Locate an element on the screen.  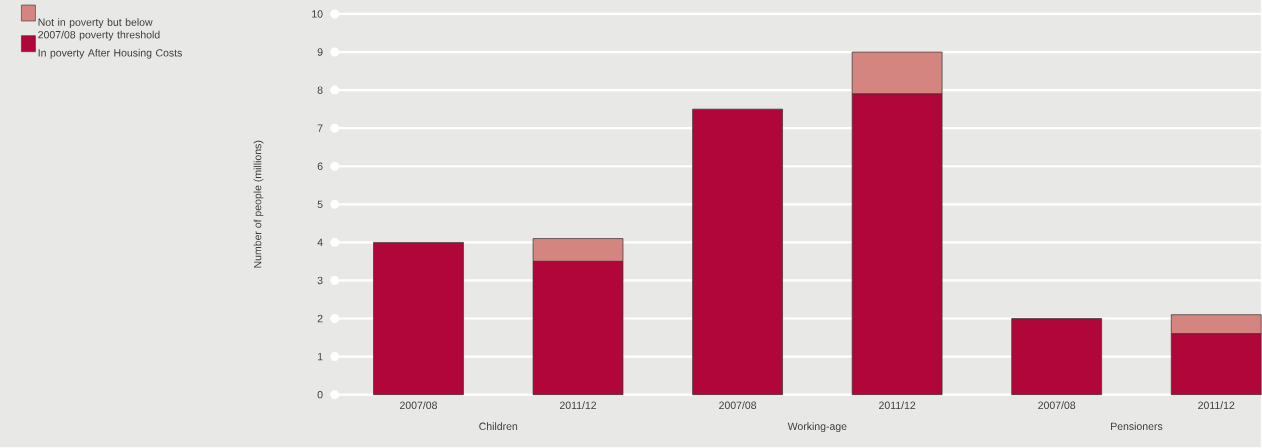
legend-label: Not in poverty but below 2007/08 poverty threshold is located at coordinates (99, 29).